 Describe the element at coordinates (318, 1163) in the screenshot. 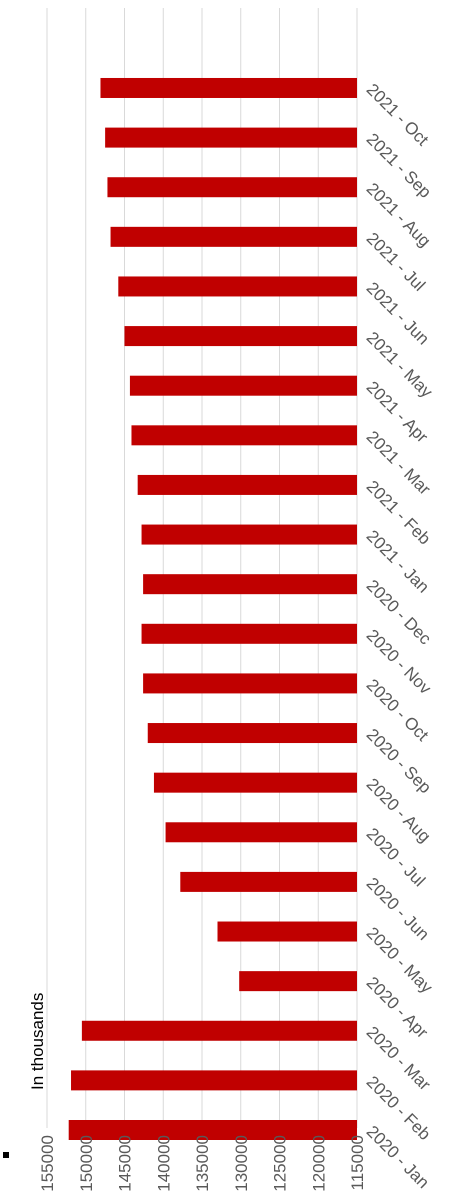

I see `value-tick-label: 120000` at that location.